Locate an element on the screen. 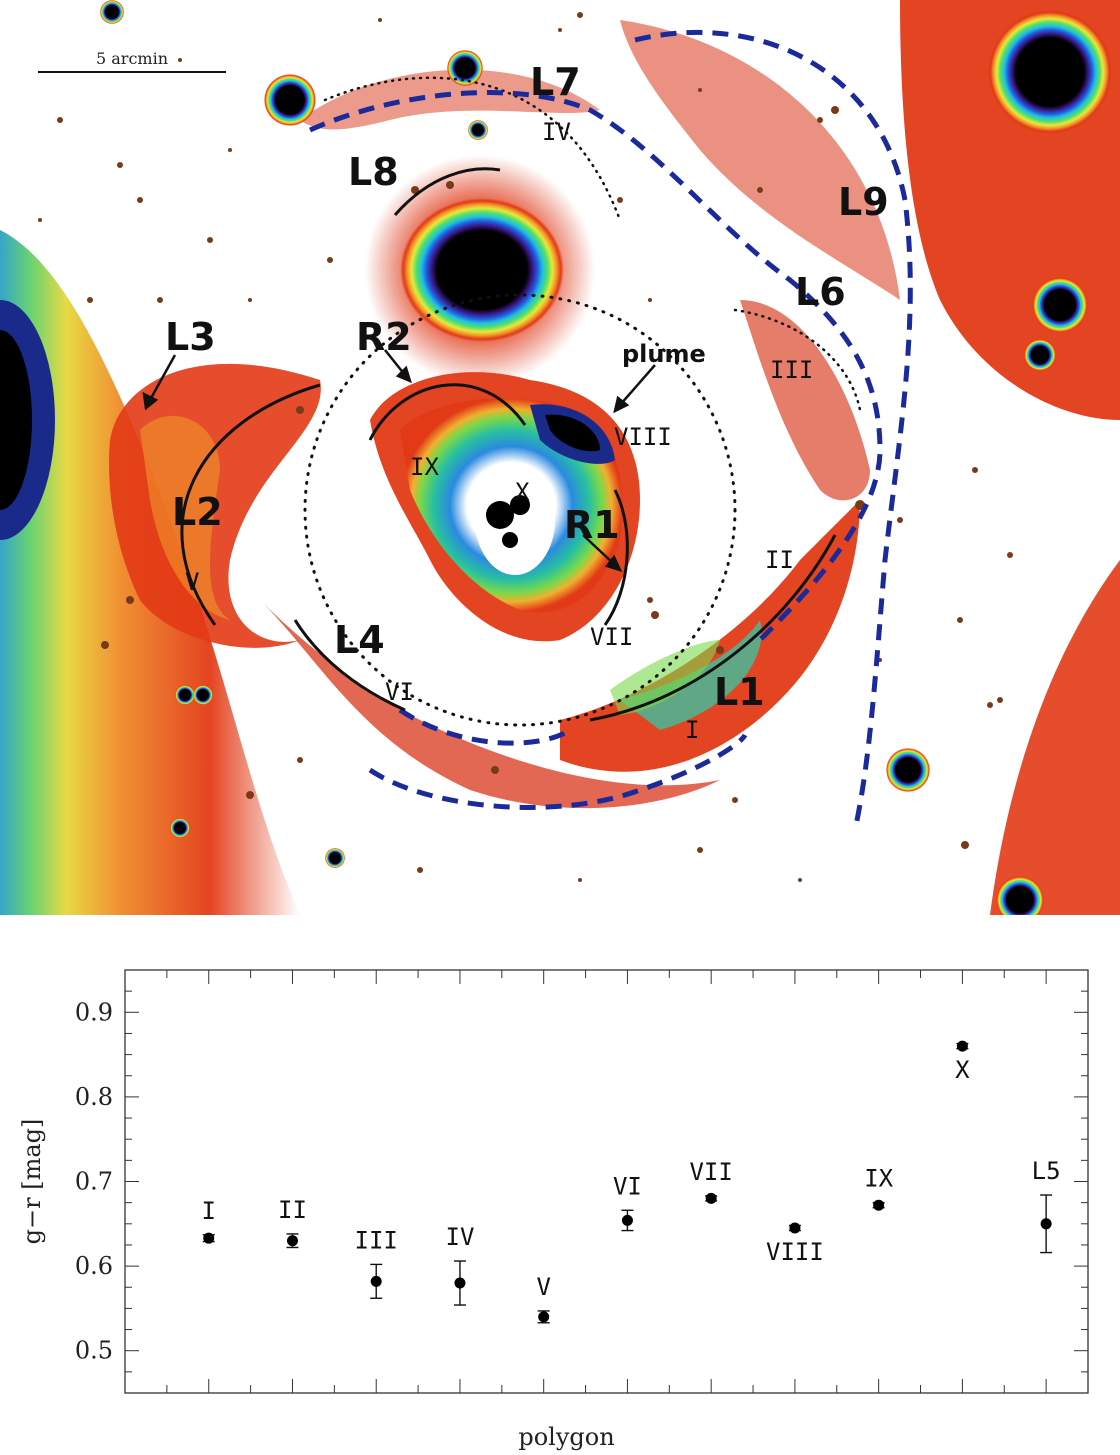 This screenshot has width=1120, height=1455. L6-dotted-arc is located at coordinates (797, 360).